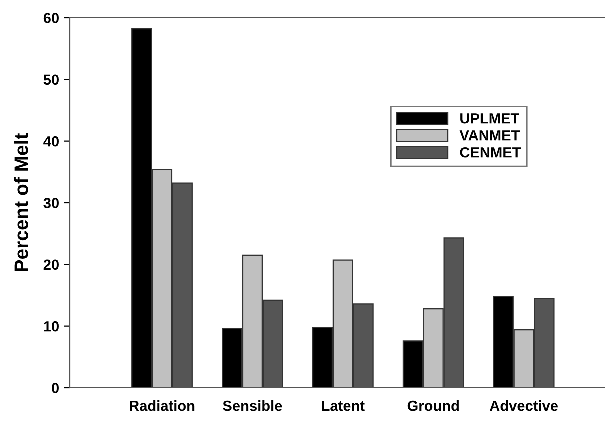  Describe the element at coordinates (51, 203) in the screenshot. I see `y-tick-label: 30` at that location.